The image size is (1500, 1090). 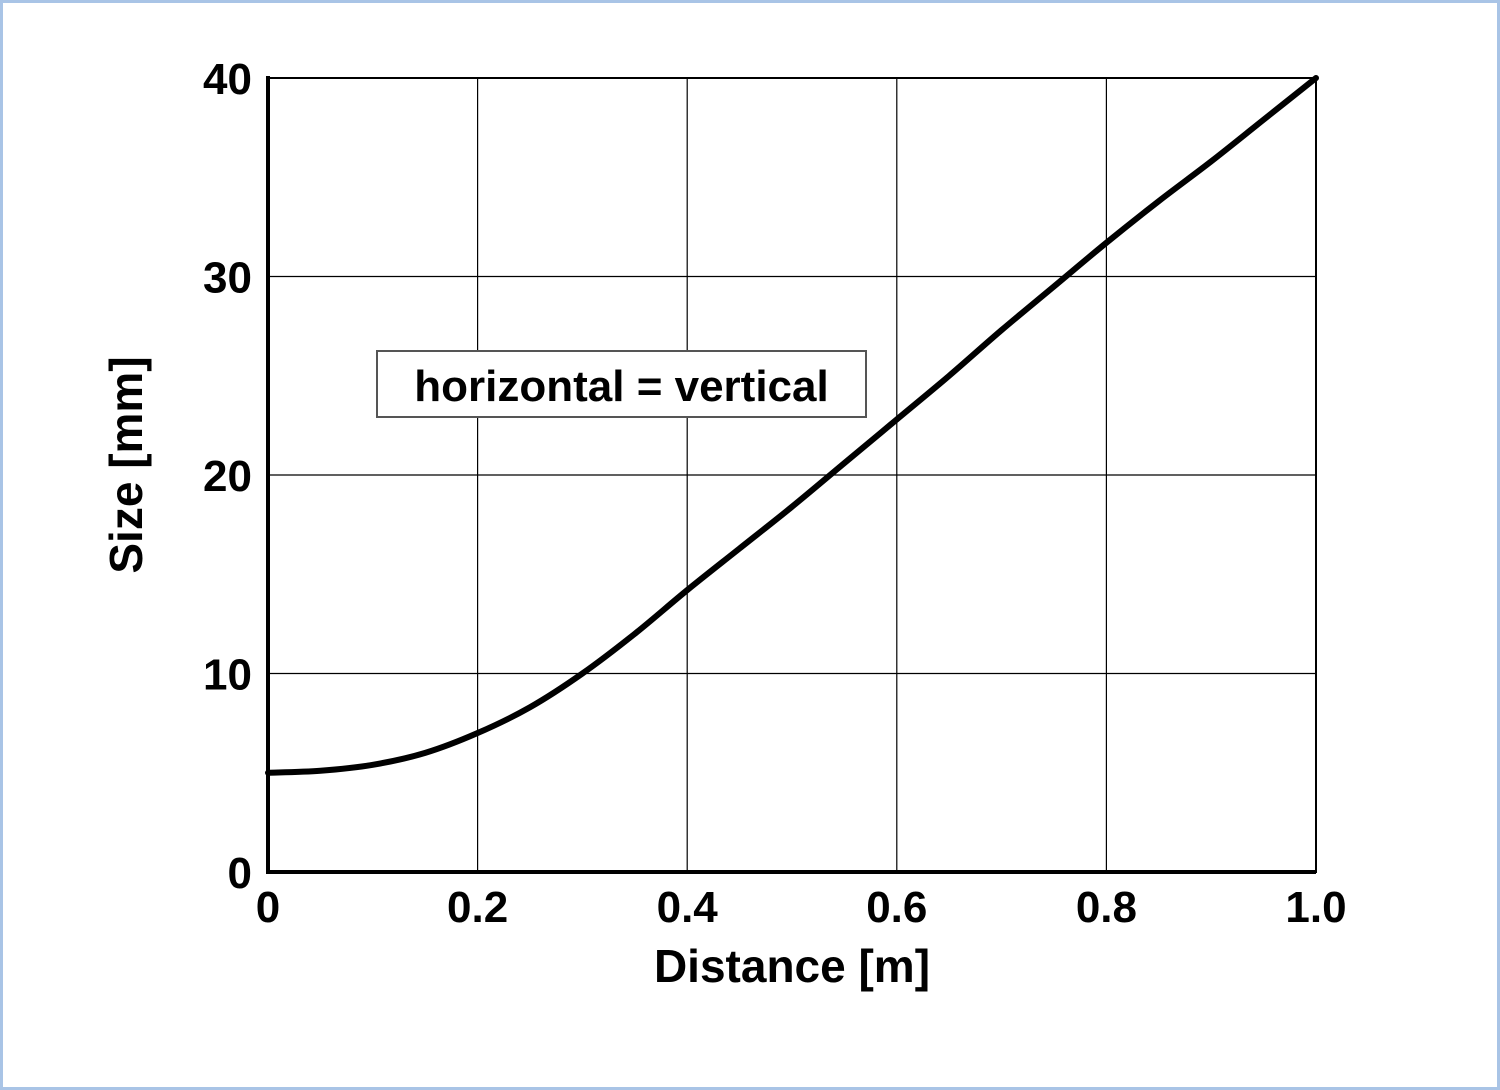 What do you see at coordinates (801, 907) in the screenshot?
I see `x-tick-labels: 0 0.2 0.4 0.6 0.8 1.0` at bounding box center [801, 907].